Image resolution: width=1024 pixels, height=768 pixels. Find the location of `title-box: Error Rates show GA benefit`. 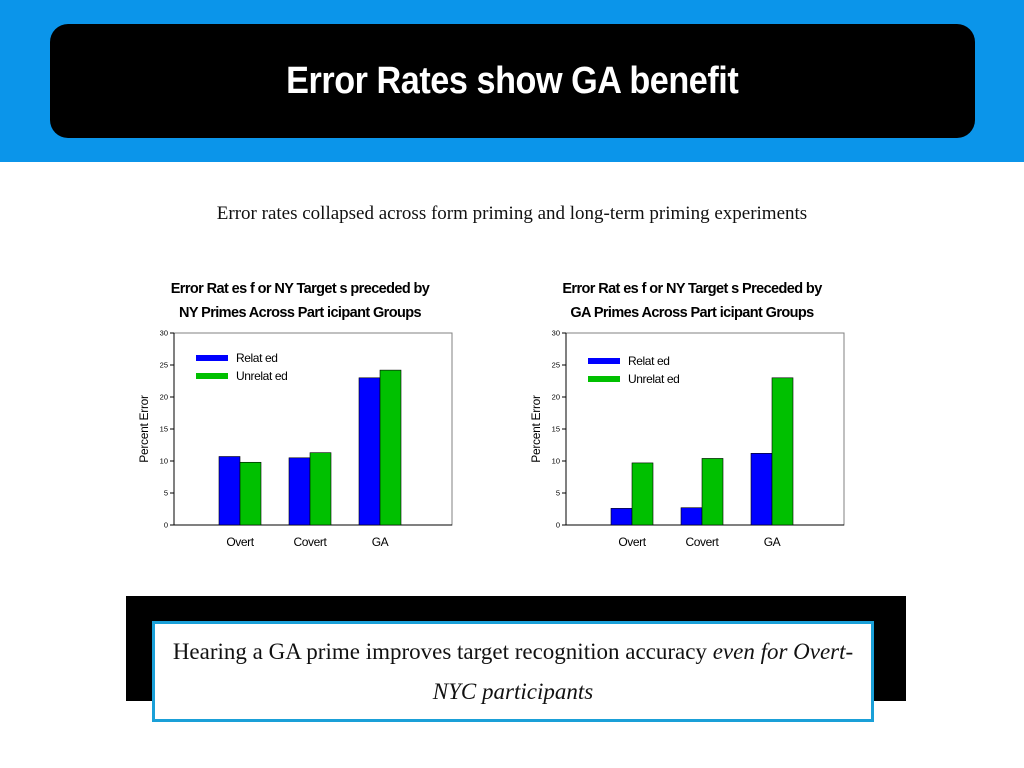

title-box: Error Rates show GA benefit is located at coordinates (512, 81).